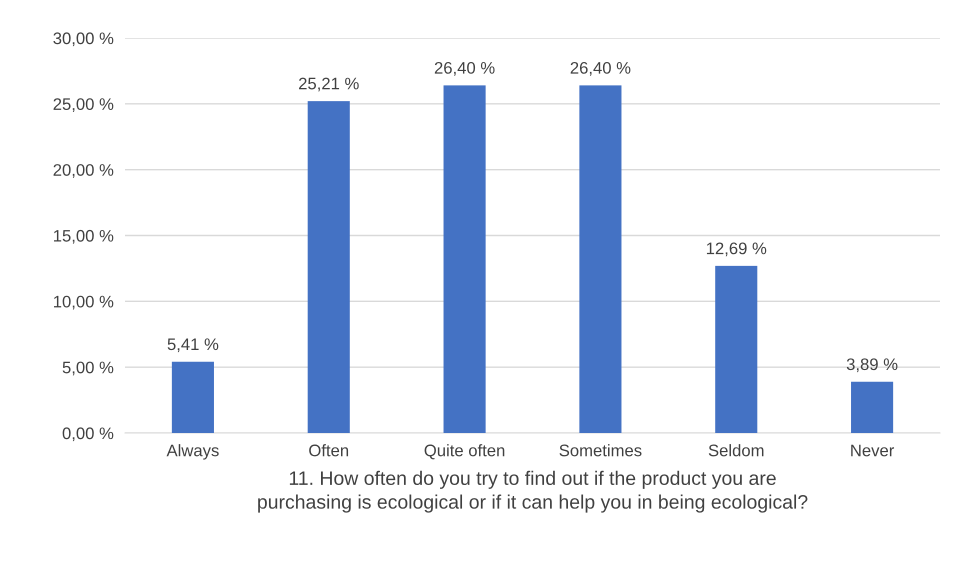 Image resolution: width=962 pixels, height=580 pixels. Describe the element at coordinates (464, 452) in the screenshot. I see `x-tick-label: Quite often` at that location.